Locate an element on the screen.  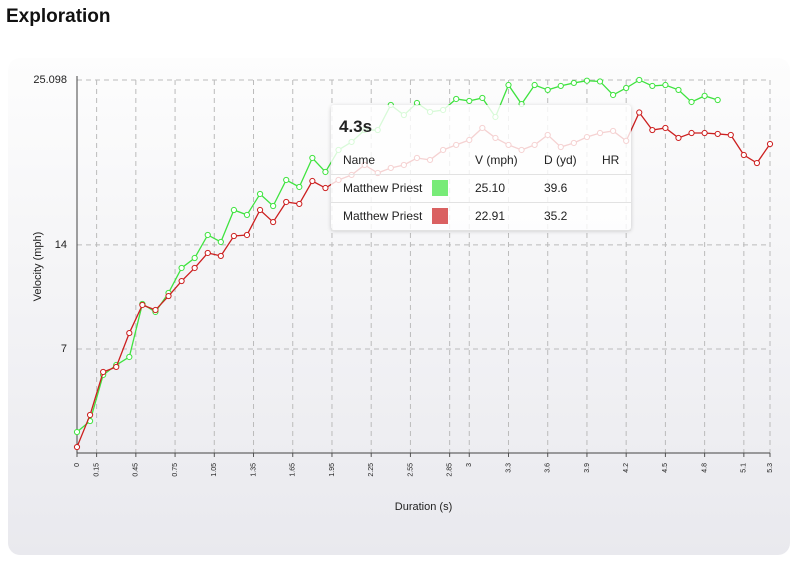
y-tick-label: 7 is located at coordinates (64, 349).